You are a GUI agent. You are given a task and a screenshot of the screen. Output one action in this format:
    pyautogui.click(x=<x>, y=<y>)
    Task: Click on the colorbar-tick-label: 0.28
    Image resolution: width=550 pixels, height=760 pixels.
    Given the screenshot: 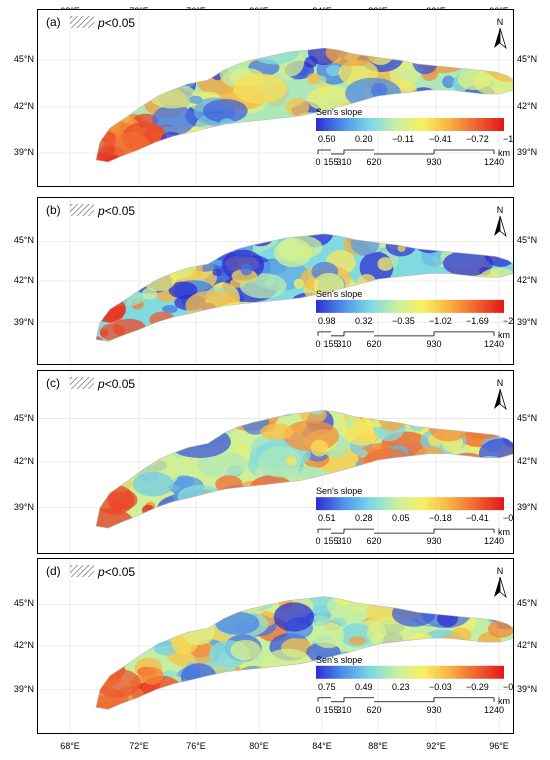 What is the action you would take?
    pyautogui.click(x=364, y=518)
    